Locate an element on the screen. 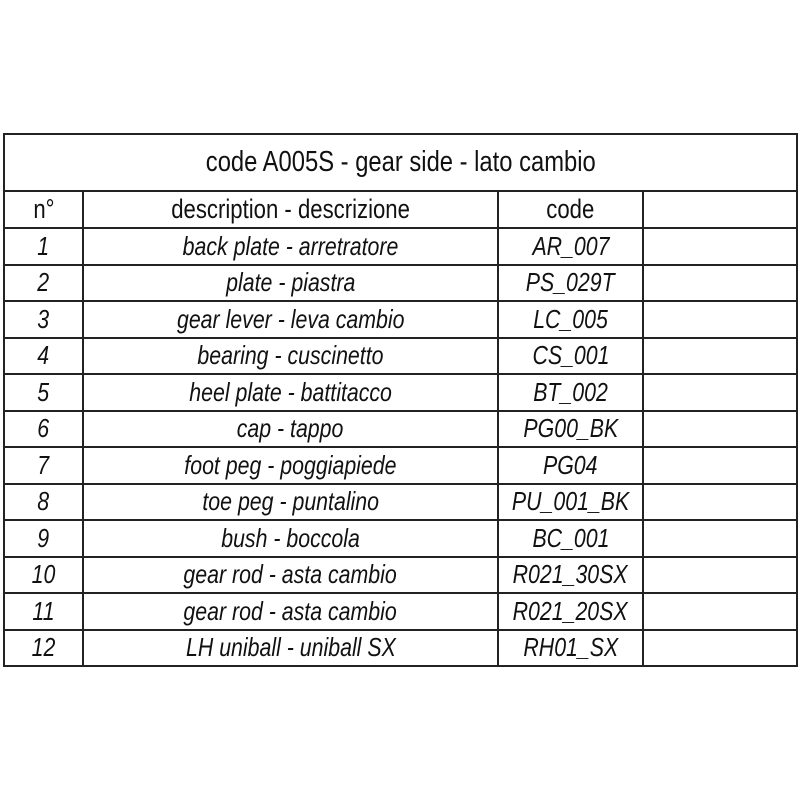 The image size is (800, 800). row-number-text: 6 is located at coordinates (43, 428).